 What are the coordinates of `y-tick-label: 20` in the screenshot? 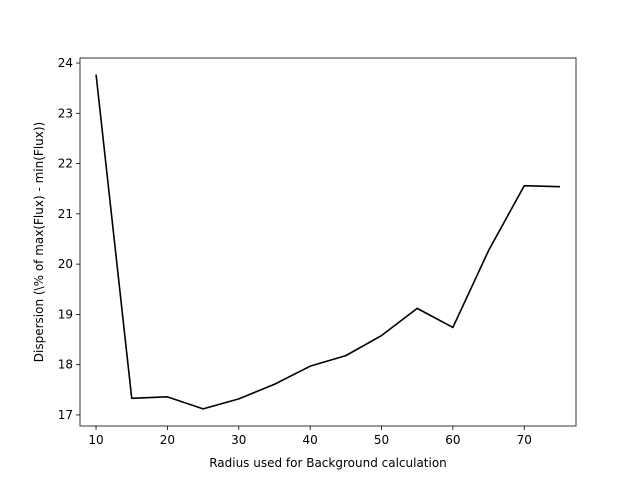 It's located at (65, 264).